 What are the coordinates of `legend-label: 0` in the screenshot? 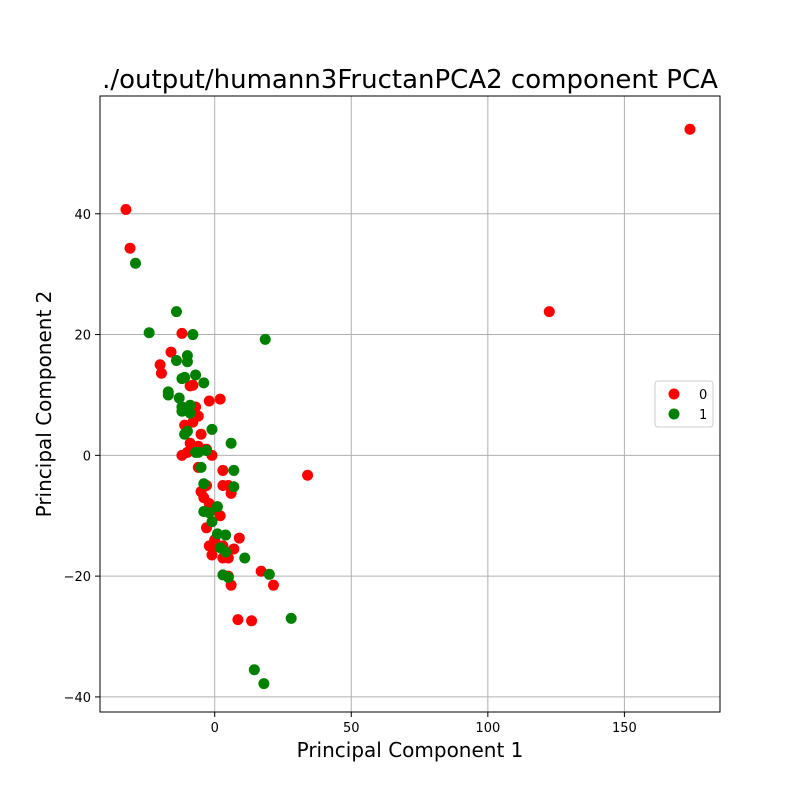 It's located at (703, 395).